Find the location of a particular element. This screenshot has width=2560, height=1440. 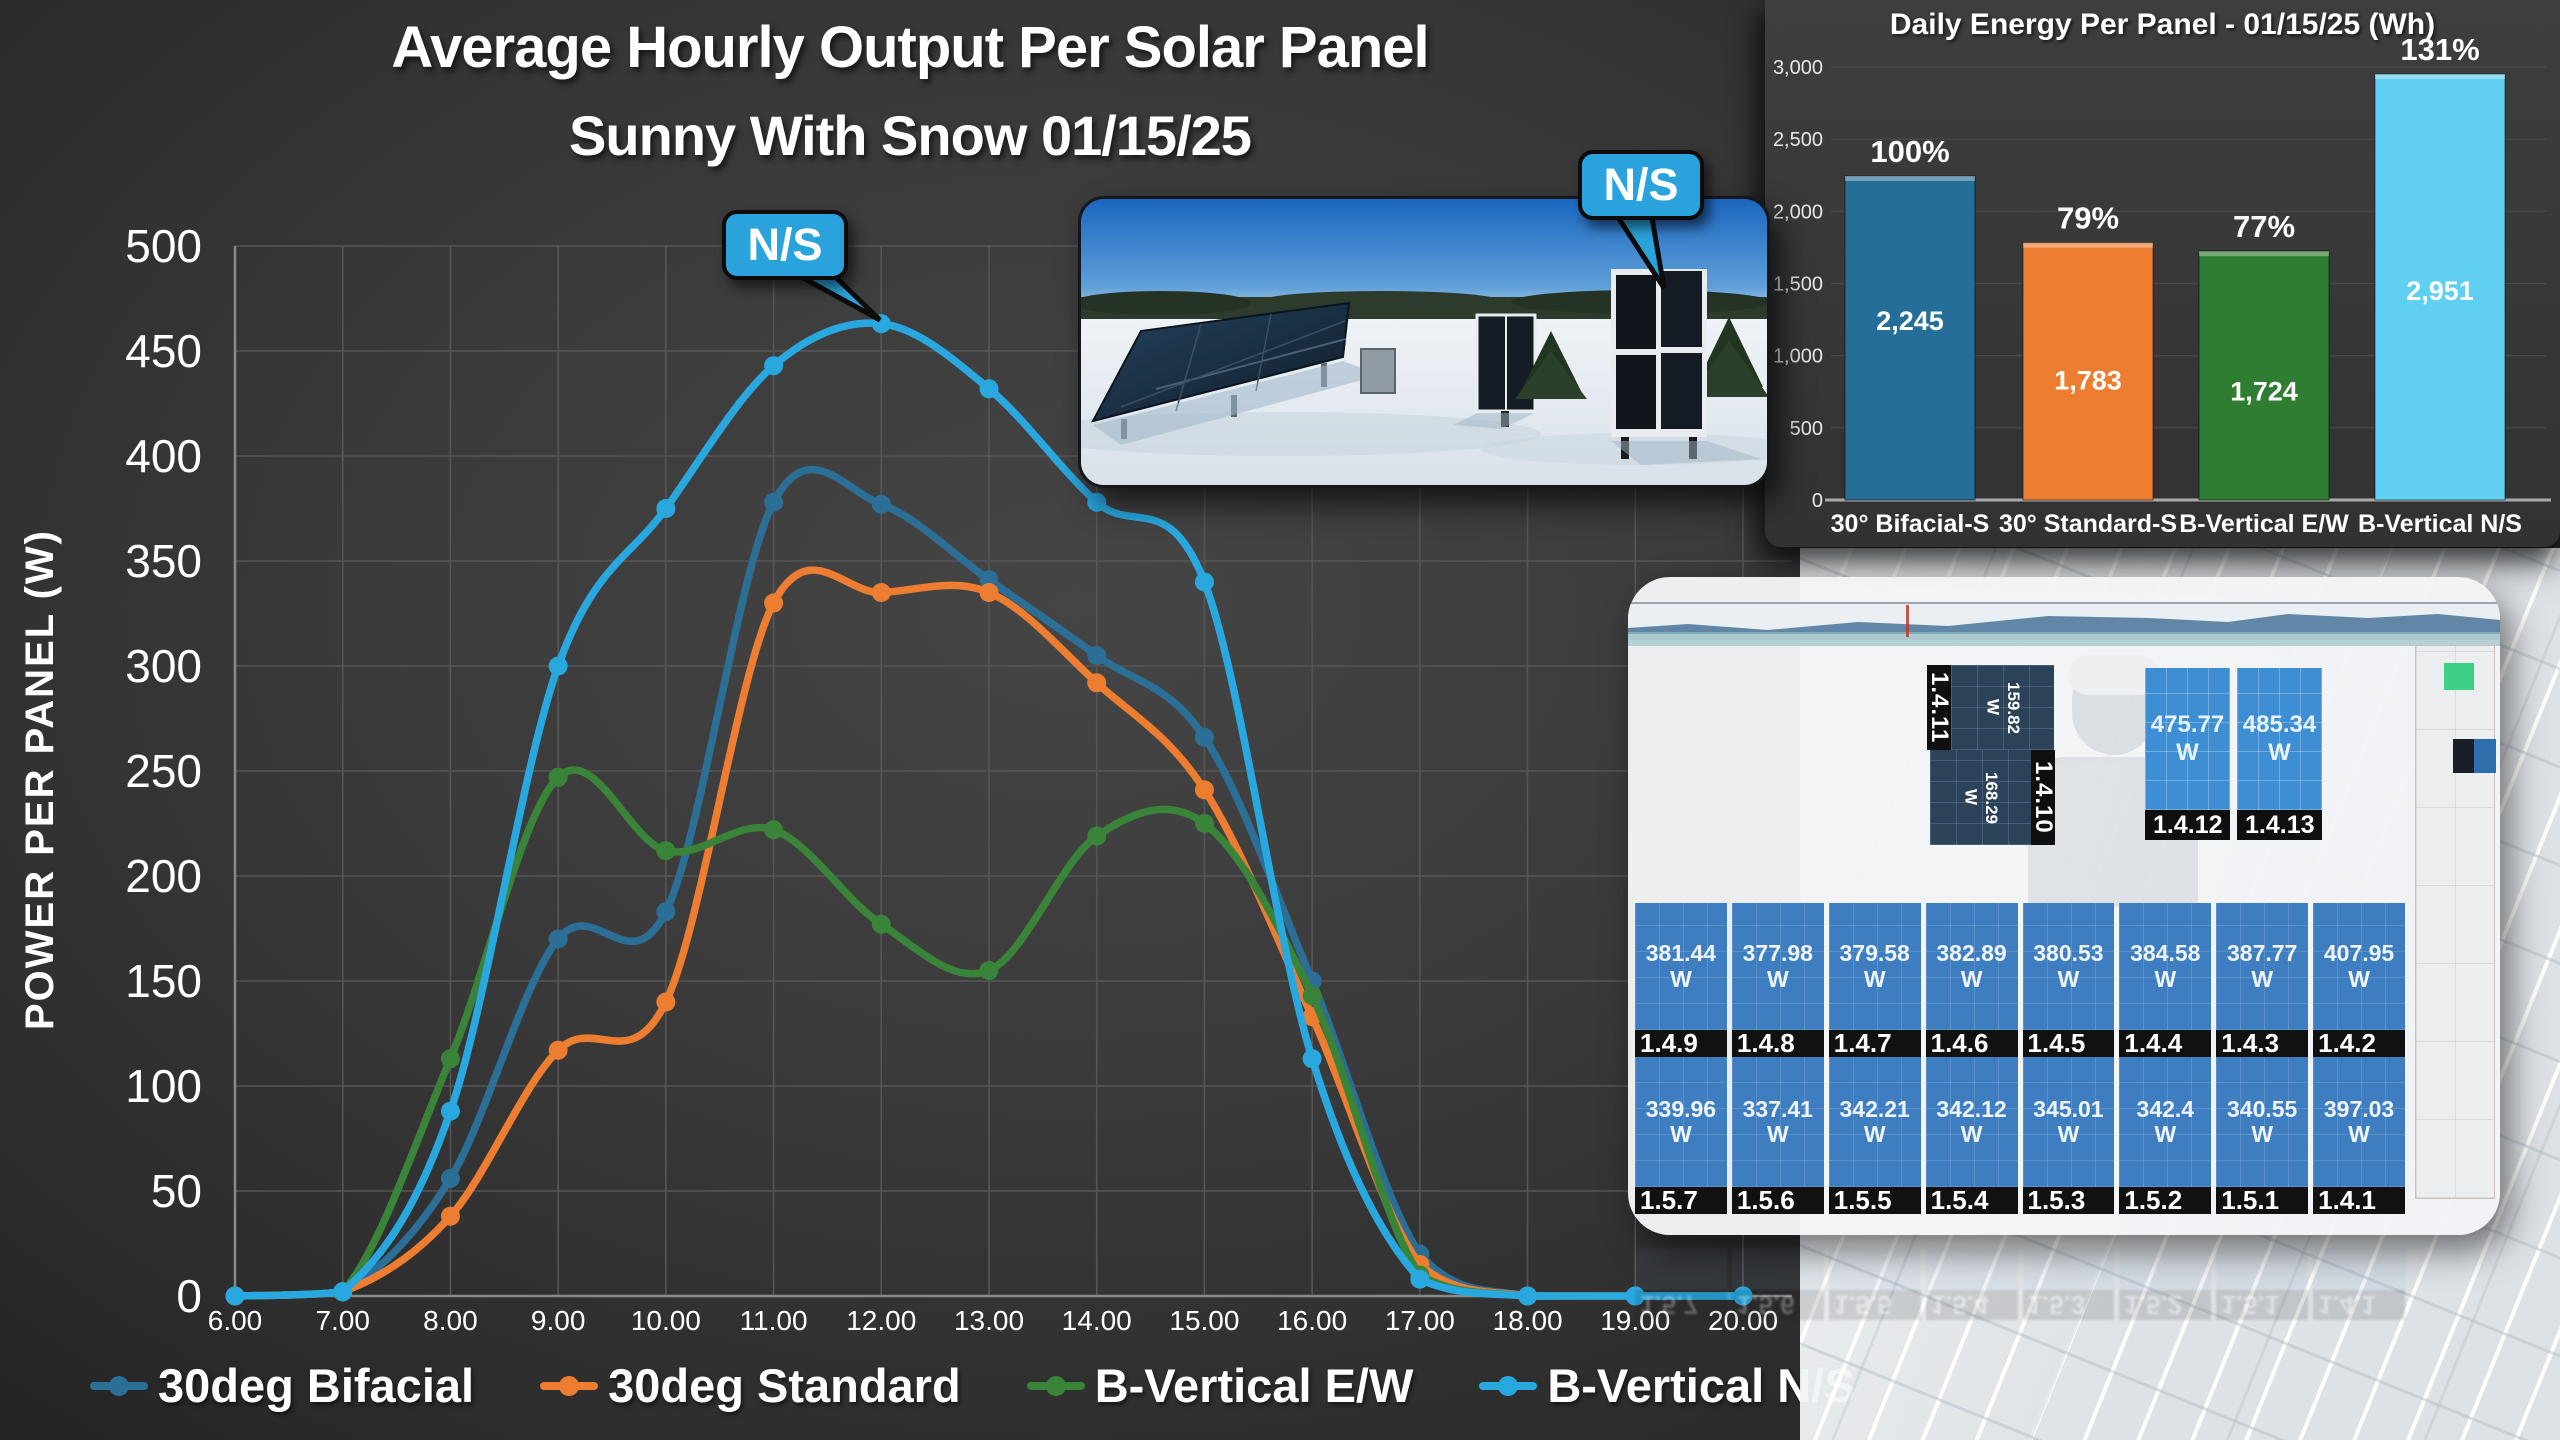

bar-value-label: 2,951 is located at coordinates (2440, 291).